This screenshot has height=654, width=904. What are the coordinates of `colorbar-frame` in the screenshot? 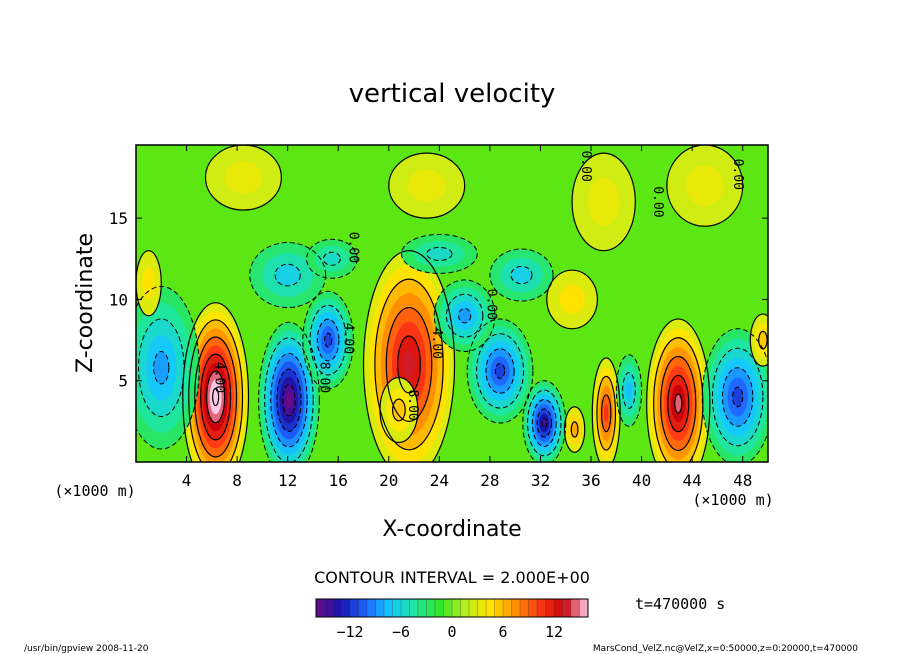 It's located at (452, 608).